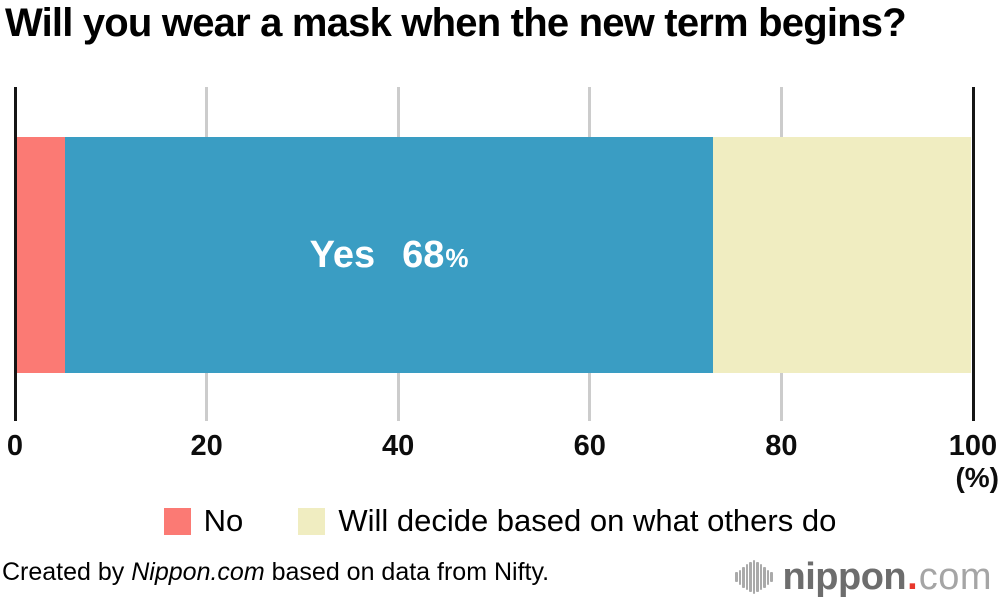  Describe the element at coordinates (587, 520) in the screenshot. I see `legend-label: Will decide based on what others do` at that location.